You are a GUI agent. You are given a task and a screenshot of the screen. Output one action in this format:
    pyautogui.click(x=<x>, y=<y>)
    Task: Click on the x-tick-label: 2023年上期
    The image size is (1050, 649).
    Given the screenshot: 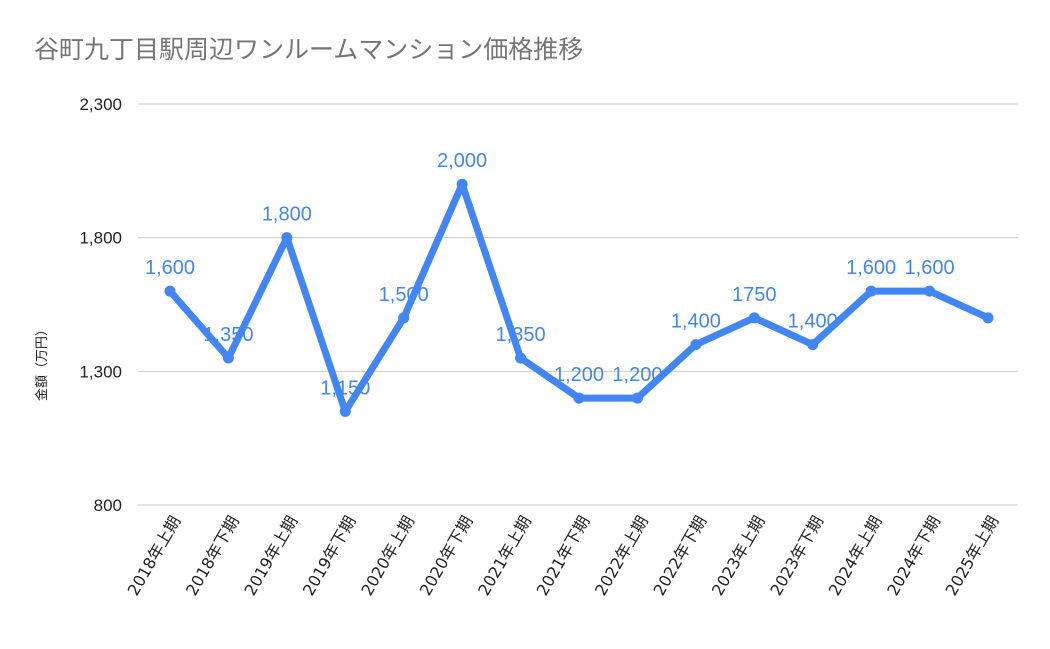 What is the action you would take?
    pyautogui.click(x=738, y=556)
    